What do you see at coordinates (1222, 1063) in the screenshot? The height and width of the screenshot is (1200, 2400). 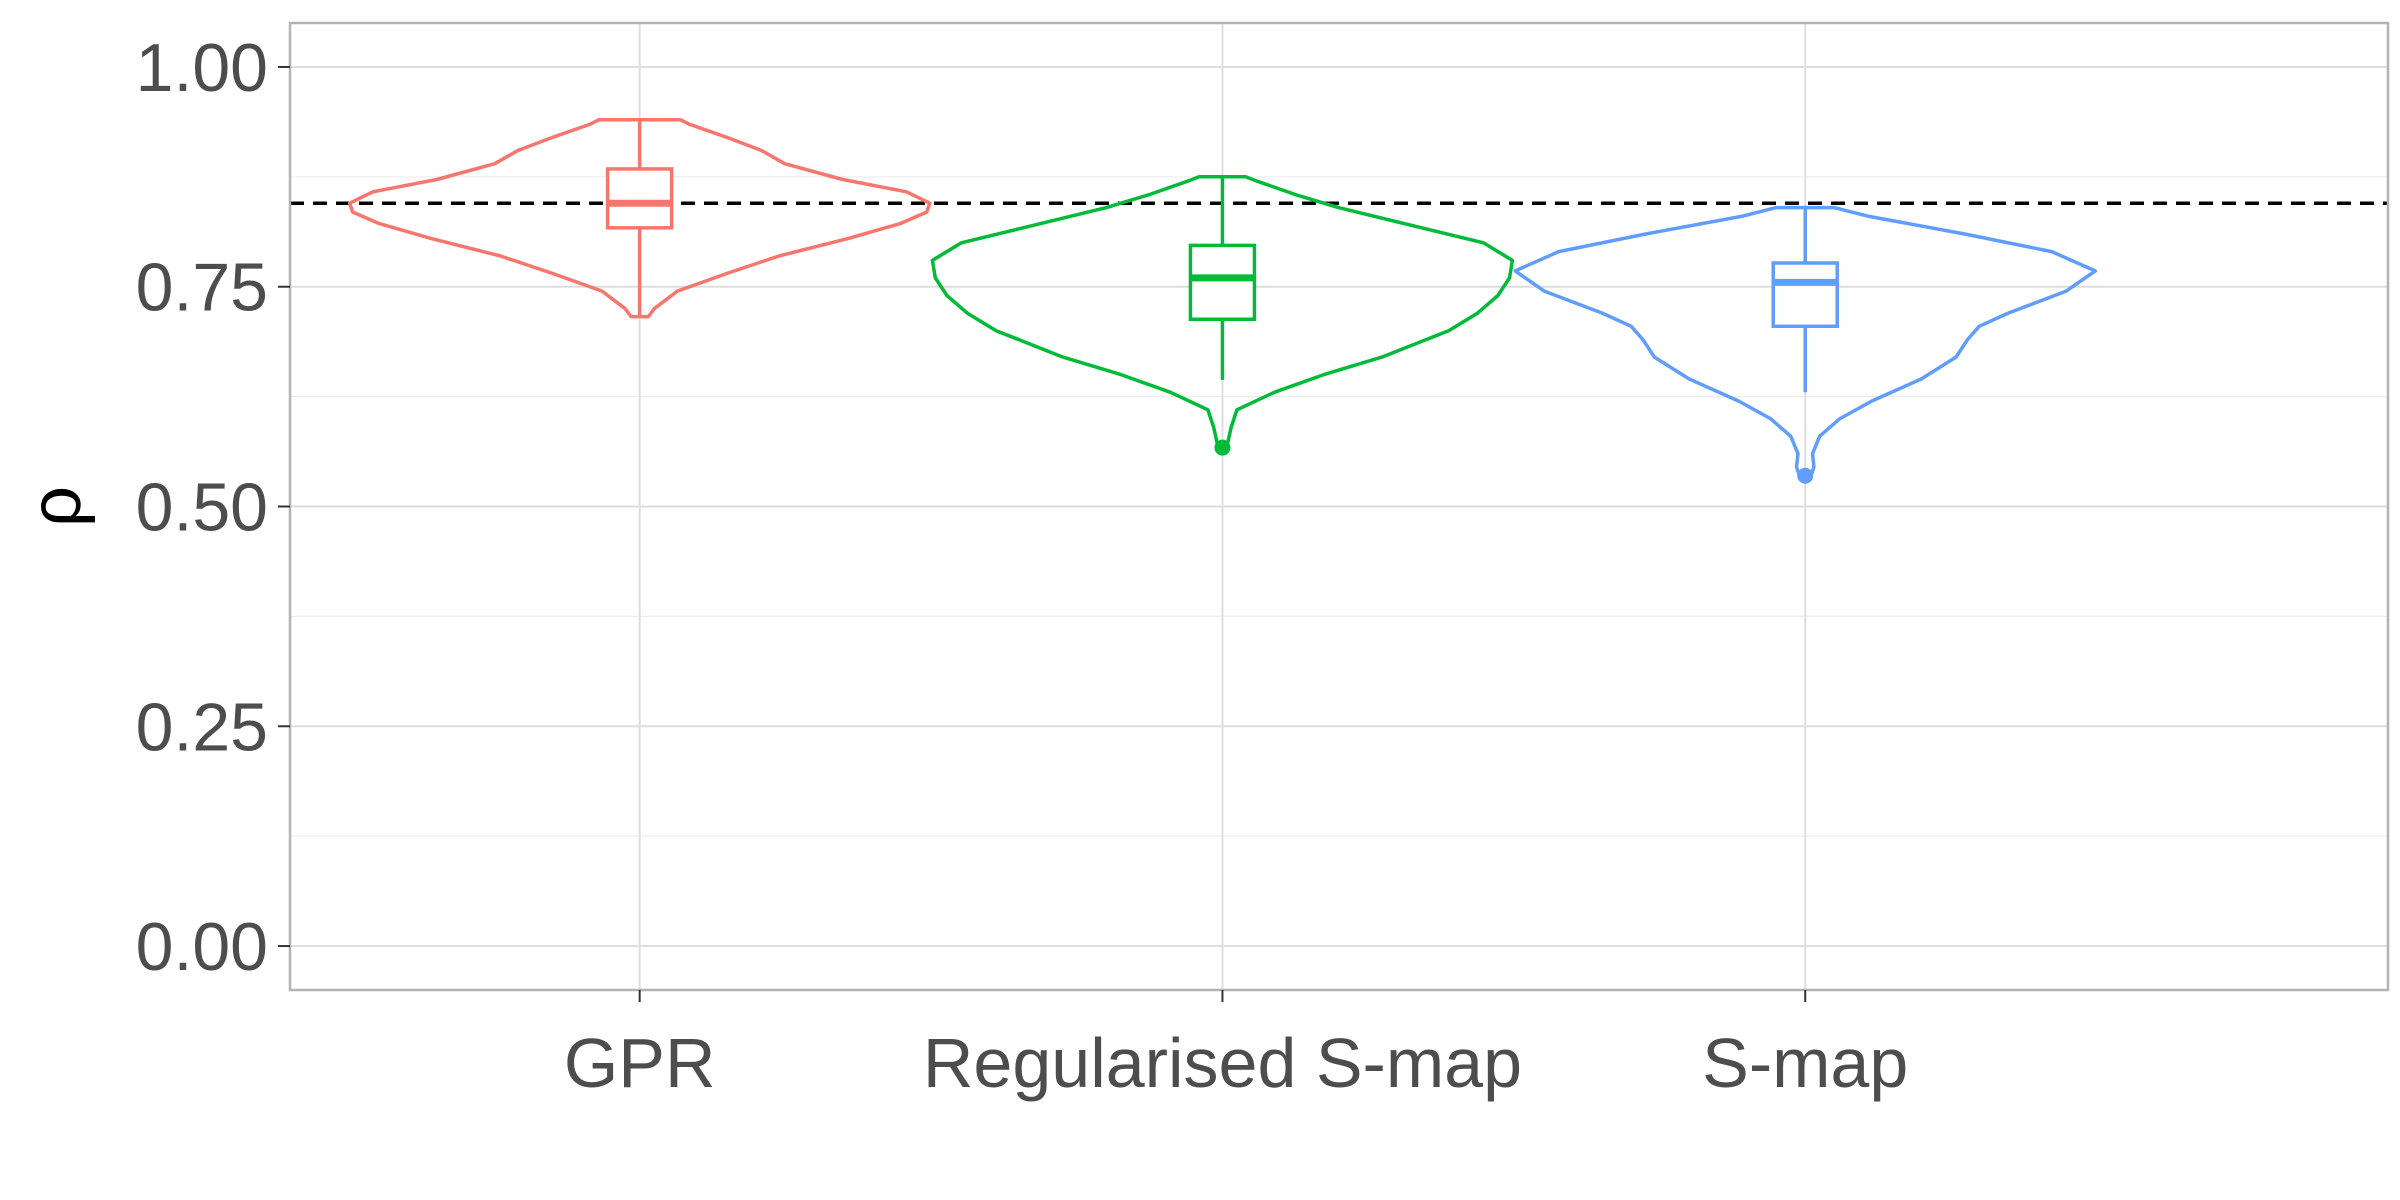 I see `x-tick-label: Regularised S-map` at bounding box center [1222, 1063].